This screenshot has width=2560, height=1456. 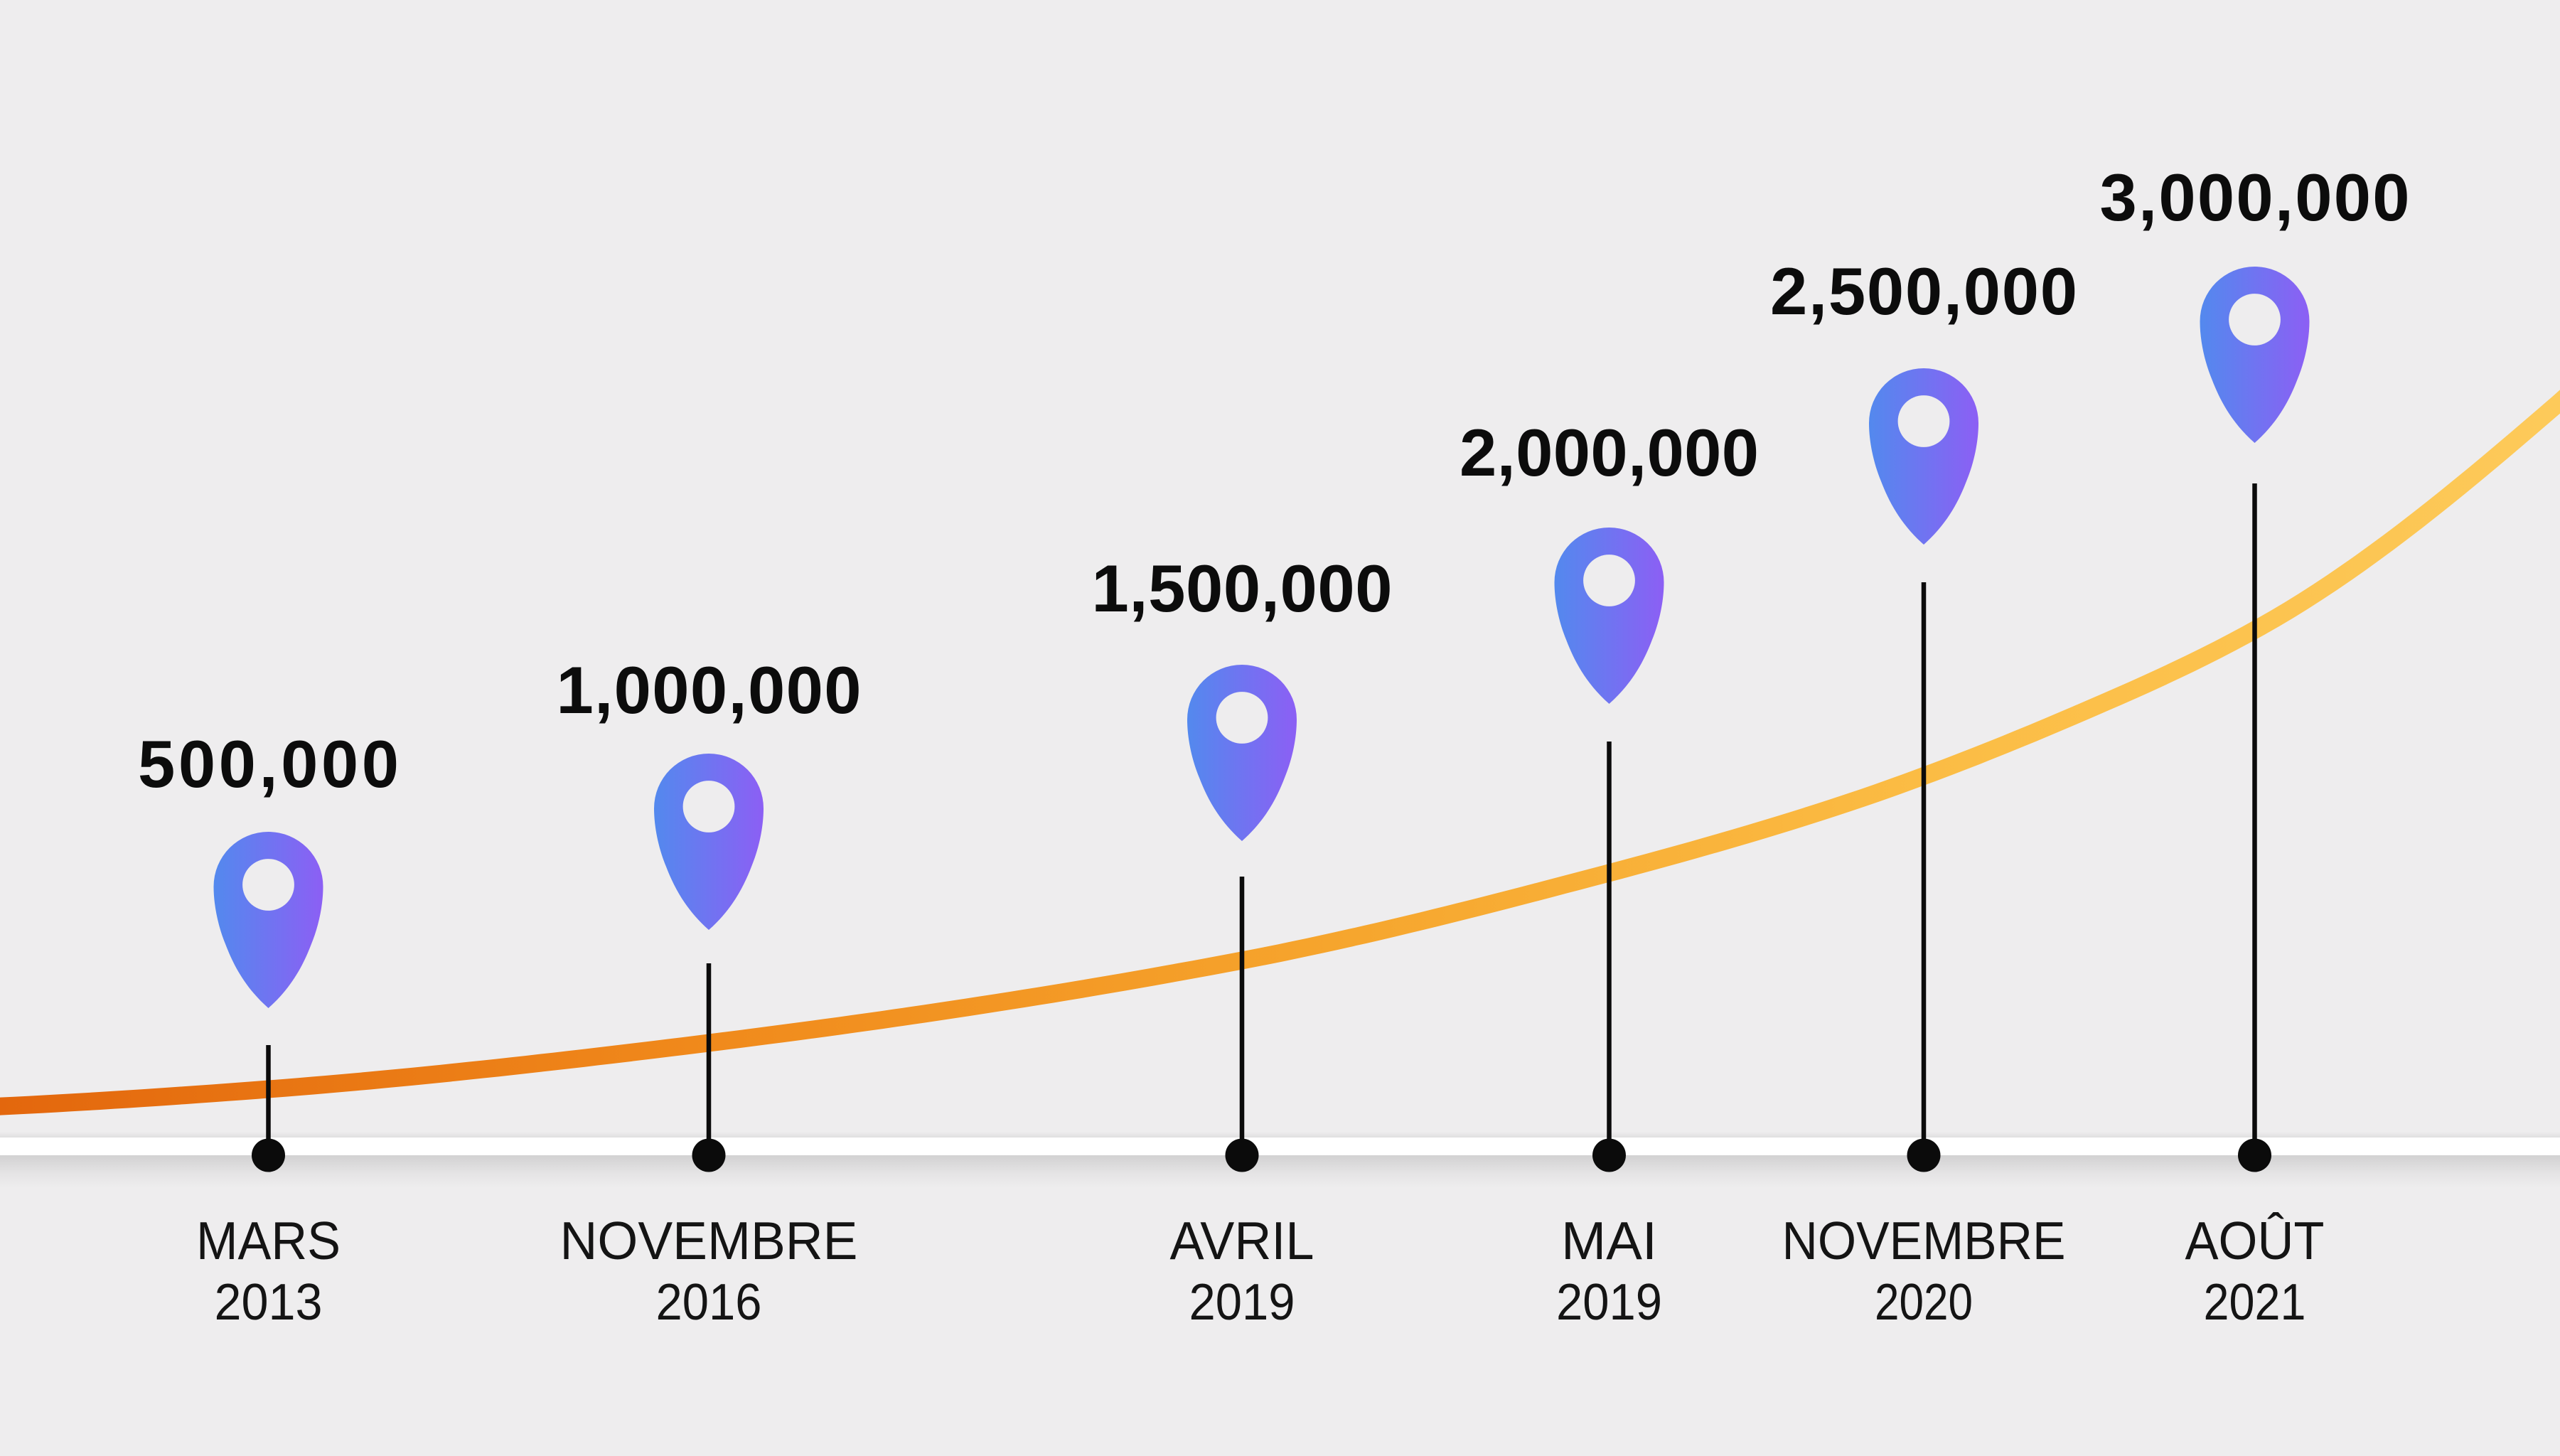 I want to click on svg-text: MAI, so click(x=1609, y=1241).